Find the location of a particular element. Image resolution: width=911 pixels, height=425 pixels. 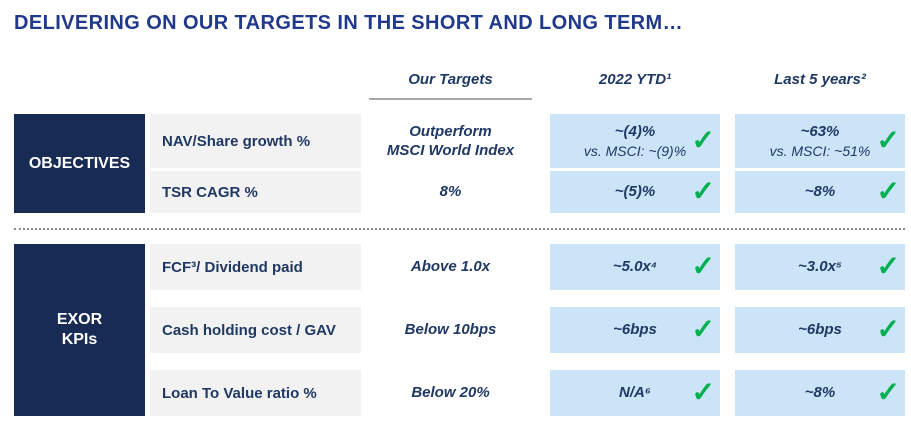

target-cell-fcf-dividend: Above 1.0x is located at coordinates (450, 267).